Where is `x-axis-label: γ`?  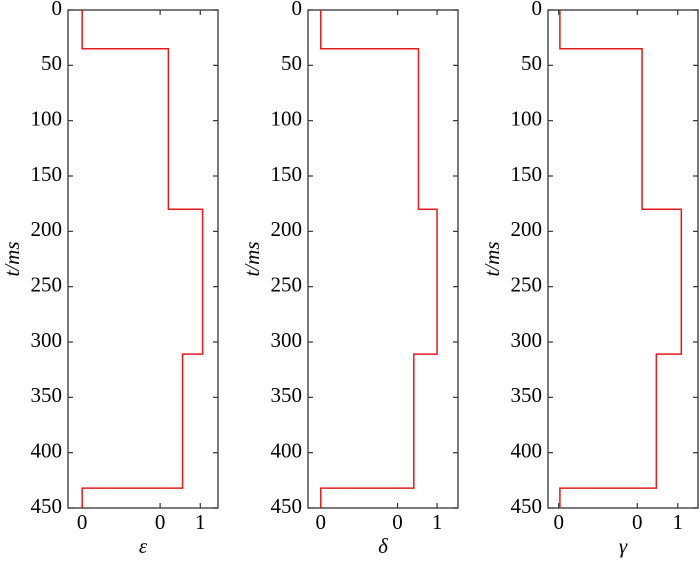
x-axis-label: γ is located at coordinates (623, 546).